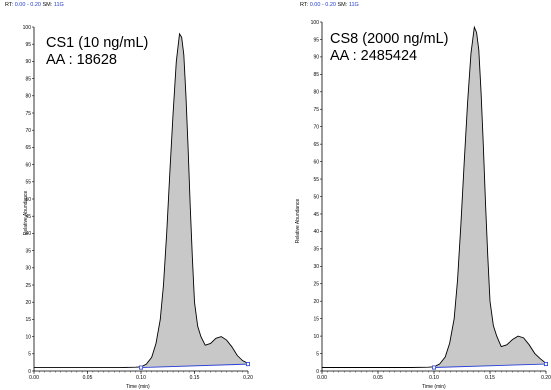 The height and width of the screenshot is (390, 551). I want to click on peak-area-label: AA : 18628, so click(81, 60).